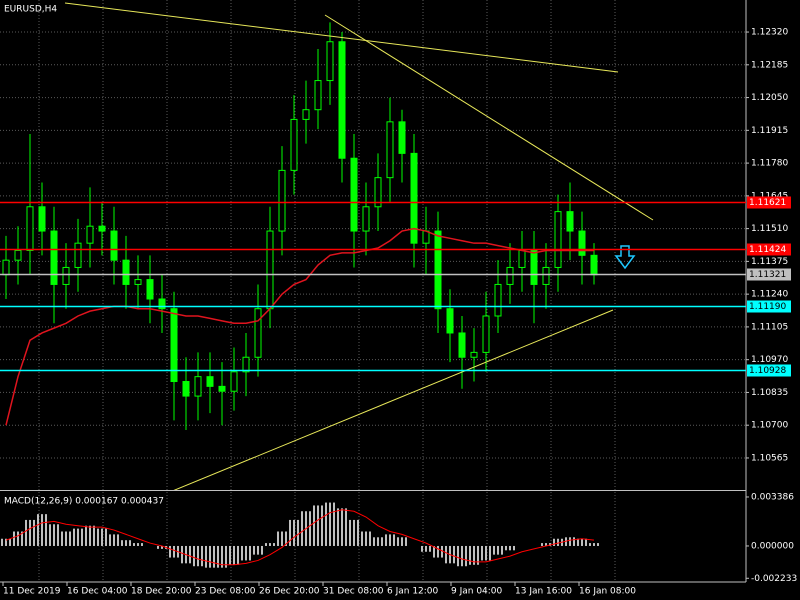 Image resolution: width=800 pixels, height=600 pixels. What do you see at coordinates (769, 262) in the screenshot?
I see `y-tick-label: 1.11375` at bounding box center [769, 262].